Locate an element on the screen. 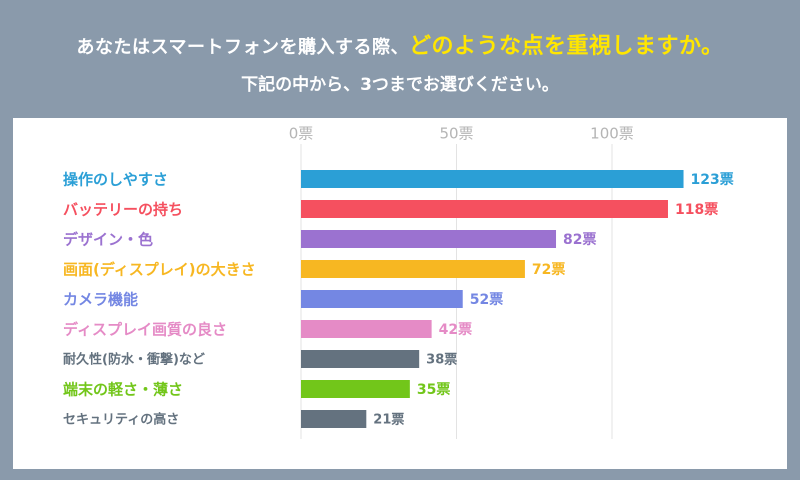 This screenshot has width=800, height=480. value-label: 52票 is located at coordinates (486, 300).